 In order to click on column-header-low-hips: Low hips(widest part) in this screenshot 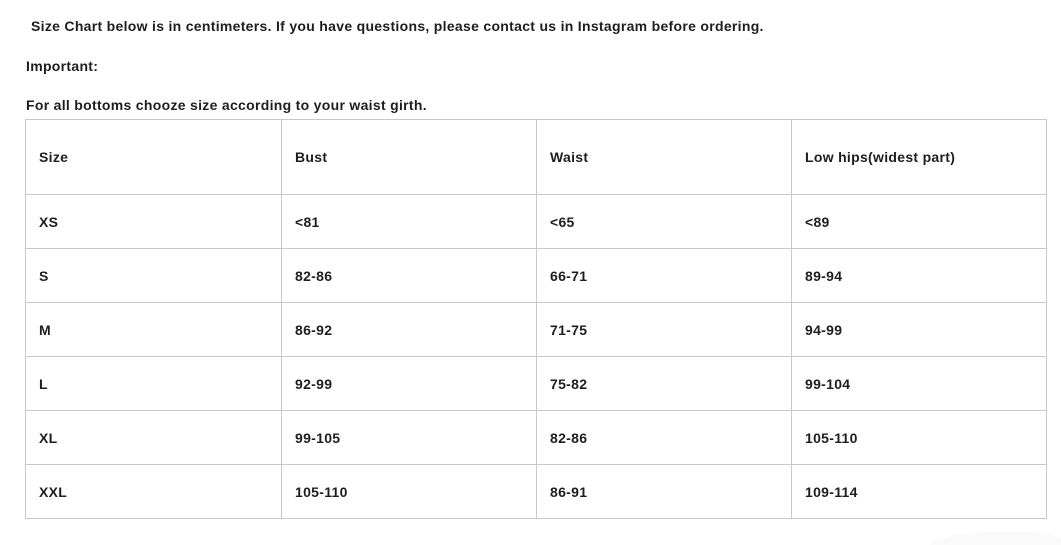, I will do `click(919, 157)`.